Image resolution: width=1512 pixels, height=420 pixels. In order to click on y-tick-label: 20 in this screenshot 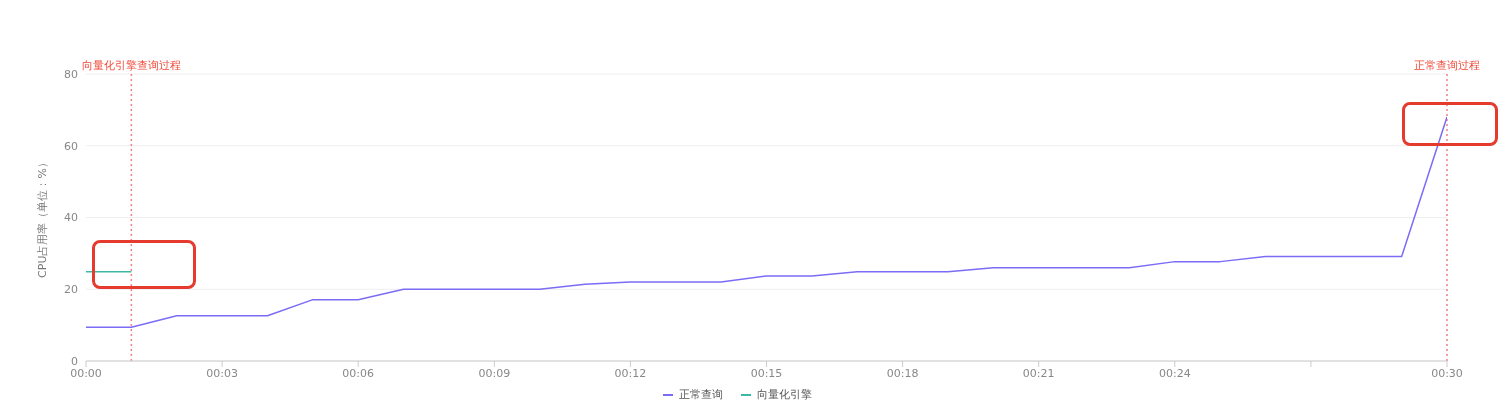, I will do `click(71, 290)`.